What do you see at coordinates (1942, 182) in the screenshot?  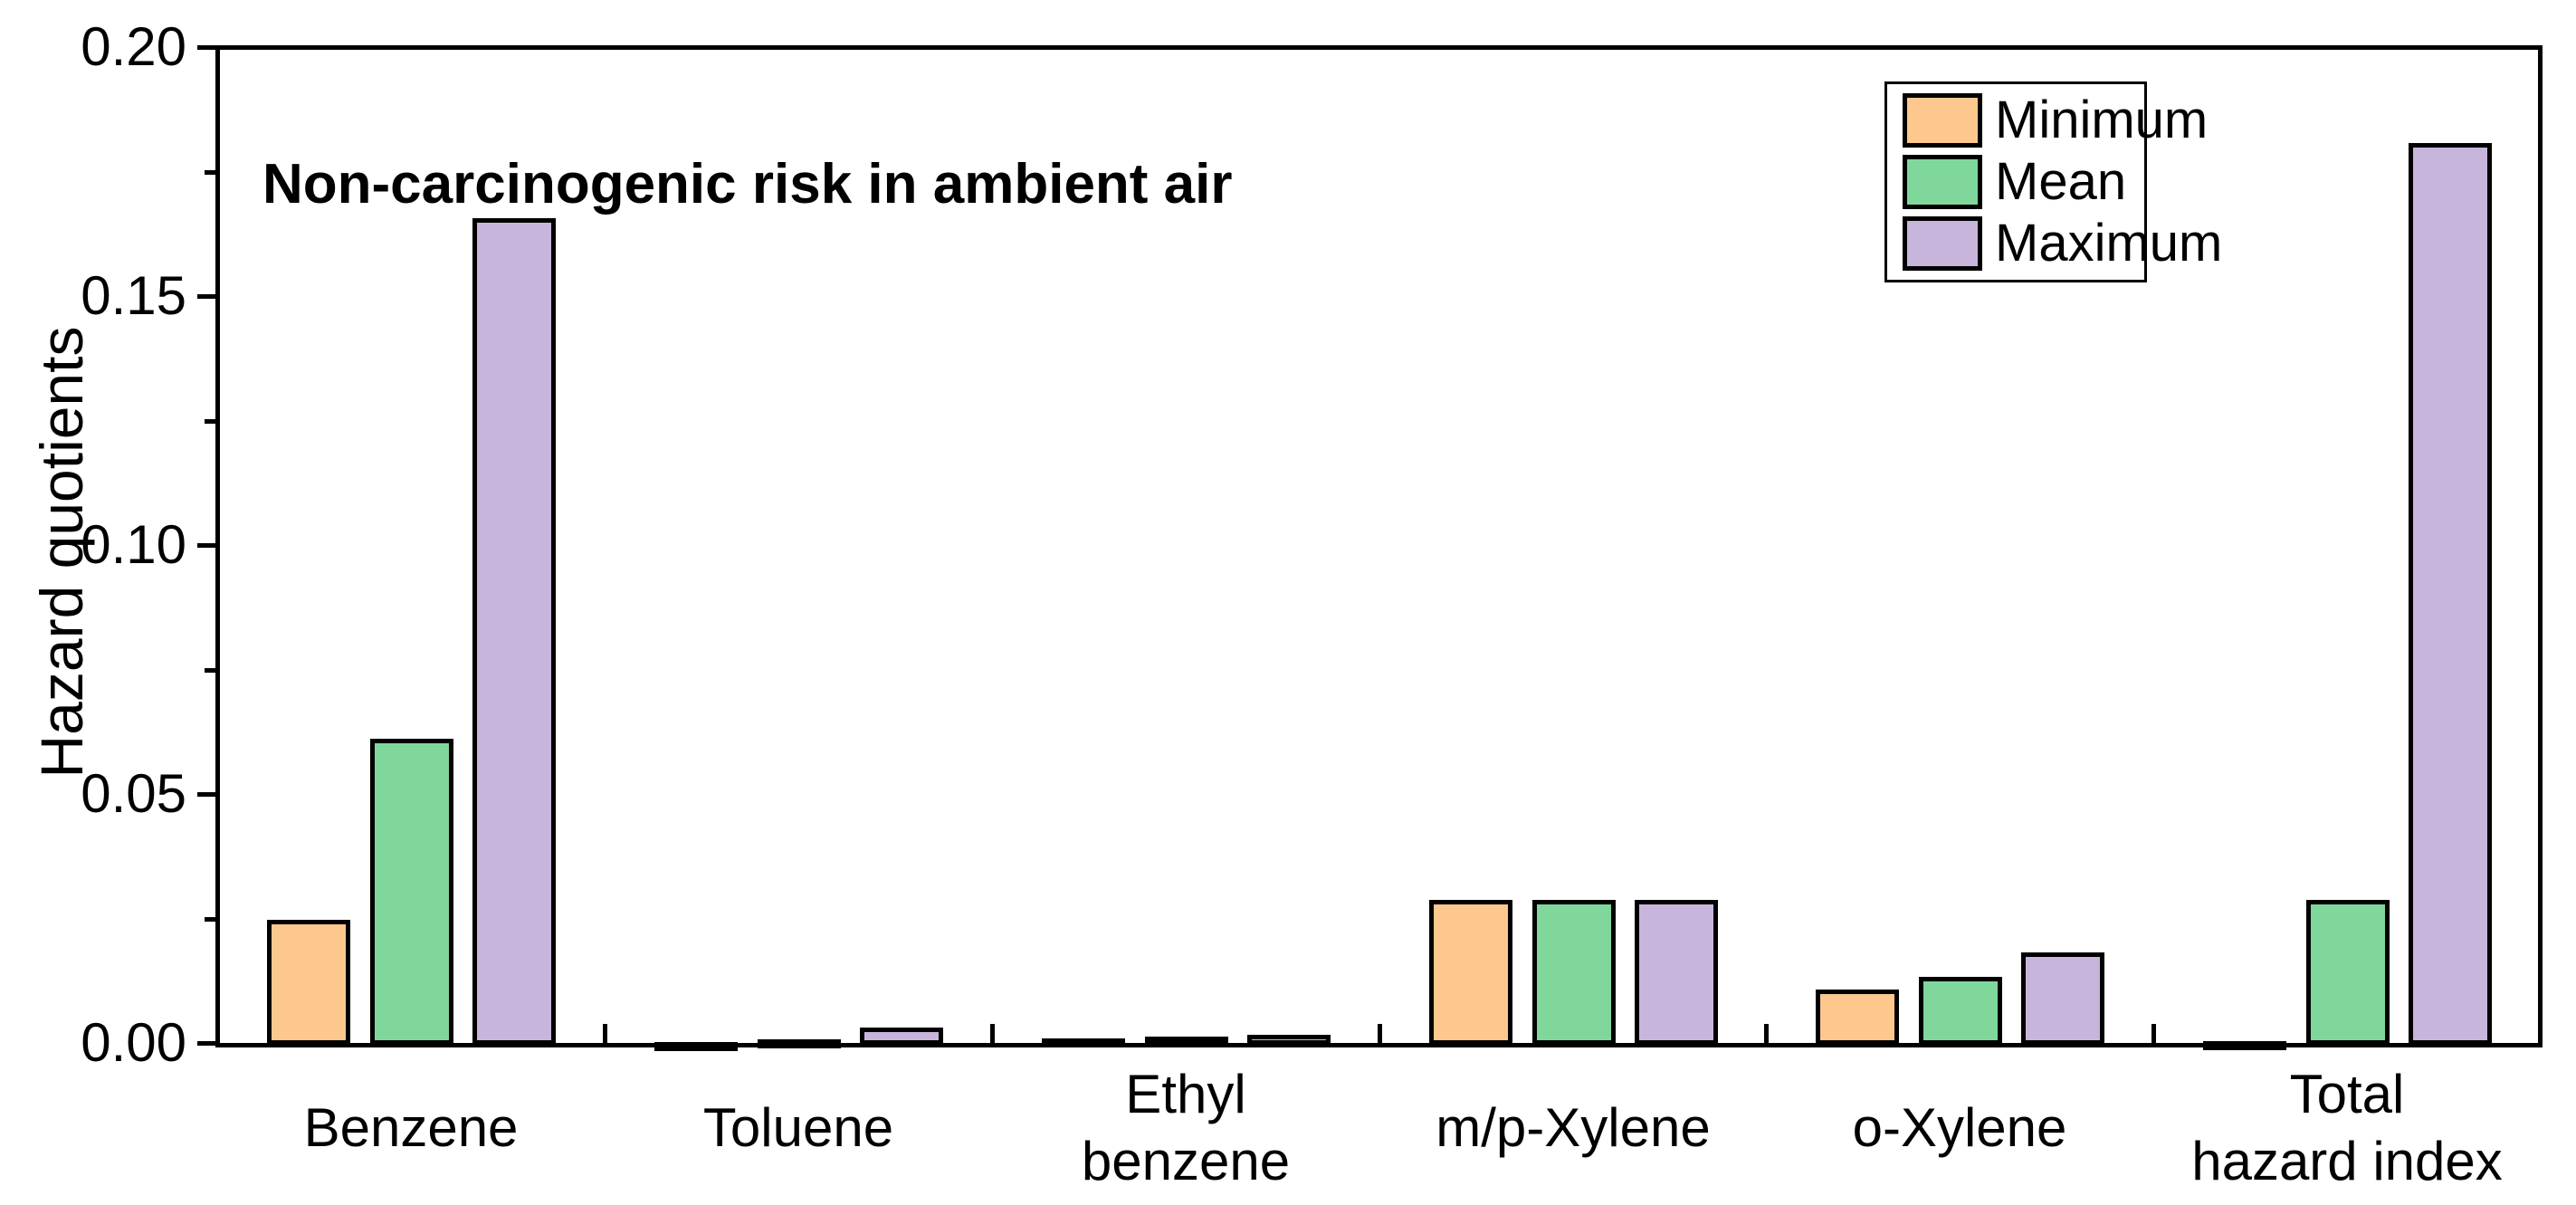 I see `legend-swatch-mean` at bounding box center [1942, 182].